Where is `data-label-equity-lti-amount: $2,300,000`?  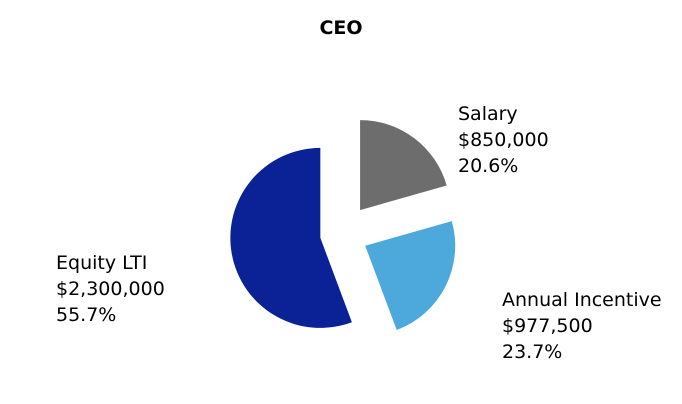
data-label-equity-lti-amount: $2,300,000 is located at coordinates (110, 289).